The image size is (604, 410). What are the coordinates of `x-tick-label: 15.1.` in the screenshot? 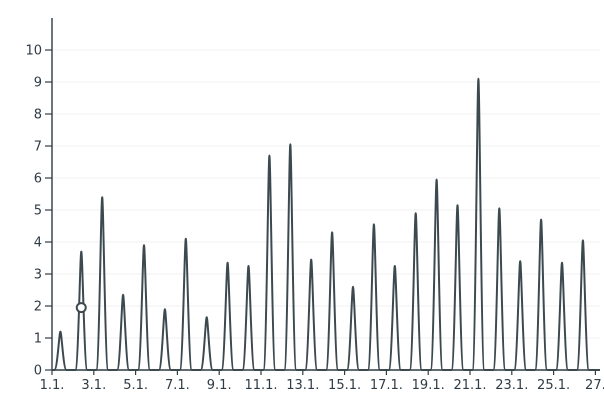 It's located at (344, 385).